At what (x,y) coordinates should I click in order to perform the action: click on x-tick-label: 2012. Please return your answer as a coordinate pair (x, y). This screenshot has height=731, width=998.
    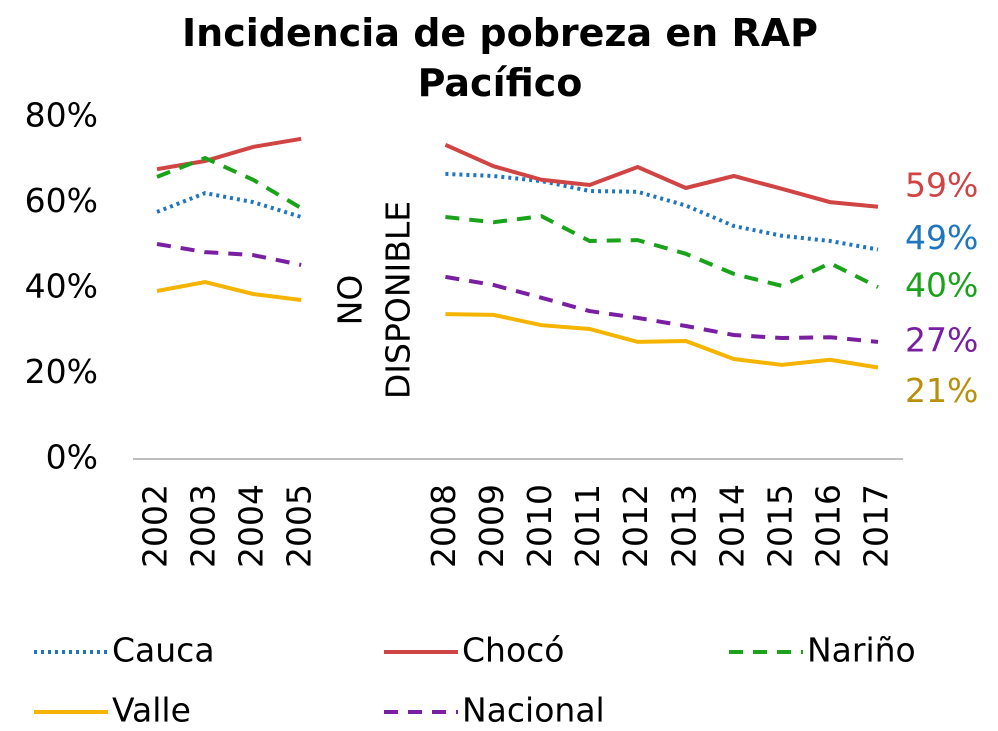
    Looking at the image, I should click on (635, 526).